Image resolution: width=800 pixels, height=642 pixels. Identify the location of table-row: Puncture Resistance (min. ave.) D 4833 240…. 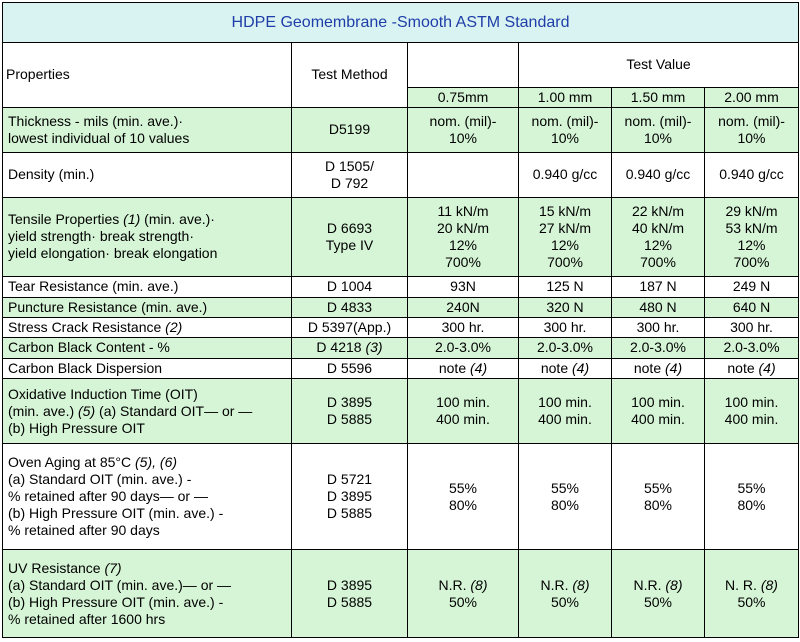
(401, 307).